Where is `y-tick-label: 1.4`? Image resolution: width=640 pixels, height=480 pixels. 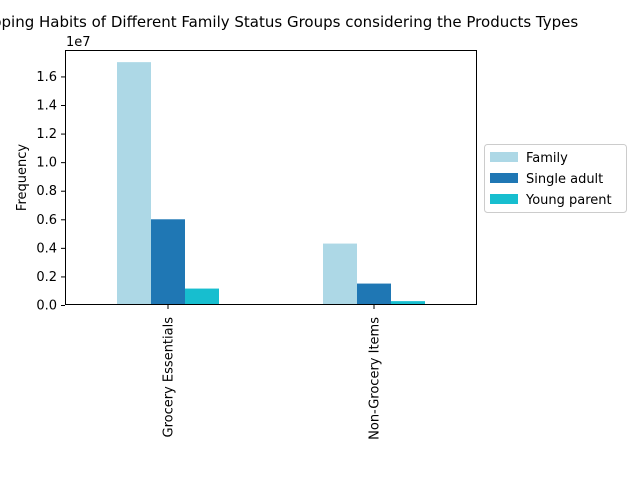 y-tick-label: 1.4 is located at coordinates (46, 106).